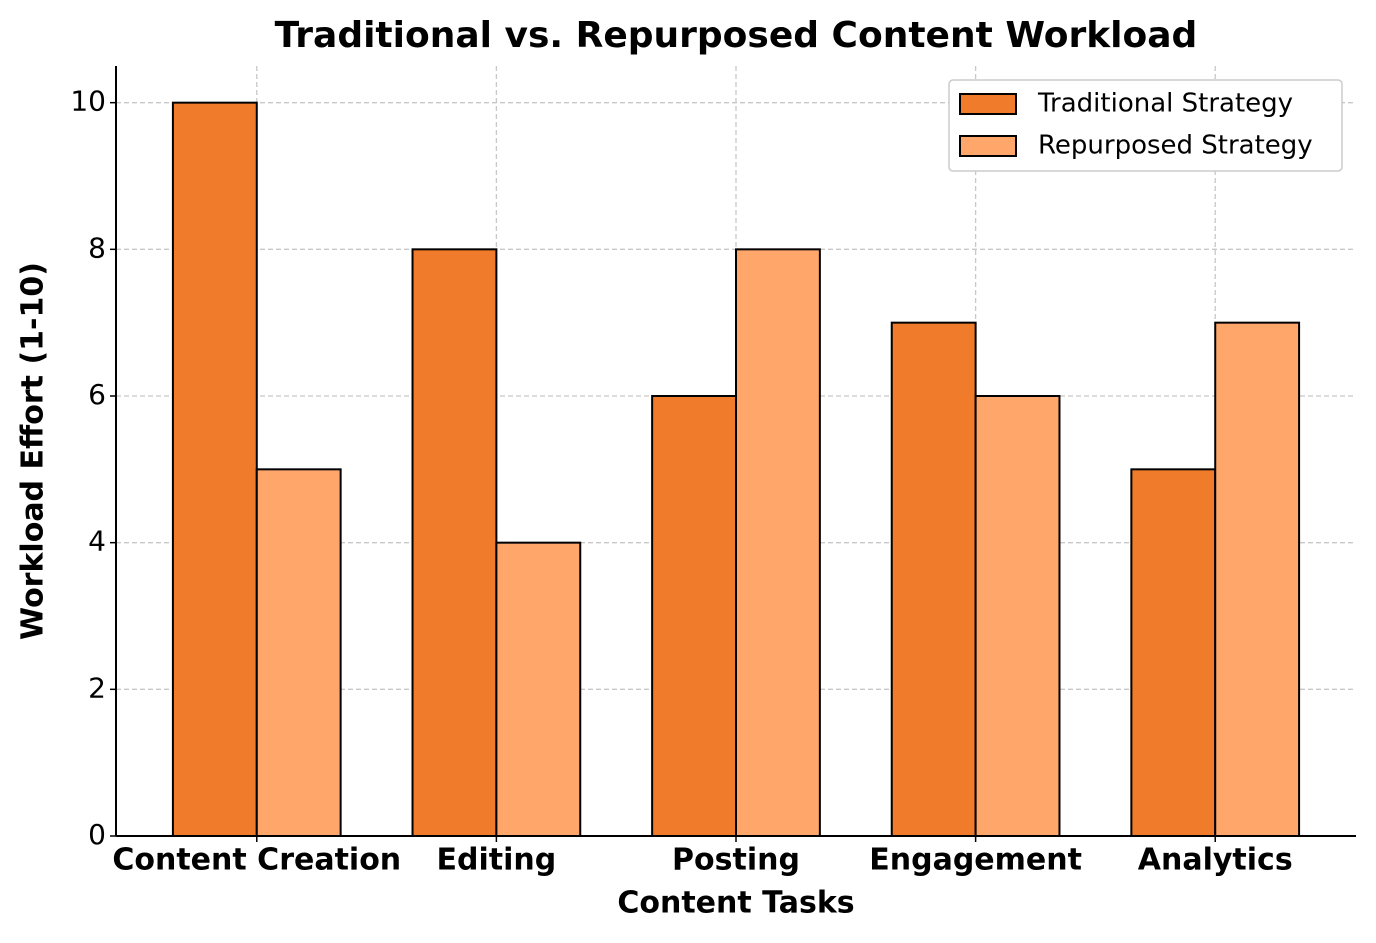  What do you see at coordinates (88, 101) in the screenshot?
I see `y-tick-label: 10` at bounding box center [88, 101].